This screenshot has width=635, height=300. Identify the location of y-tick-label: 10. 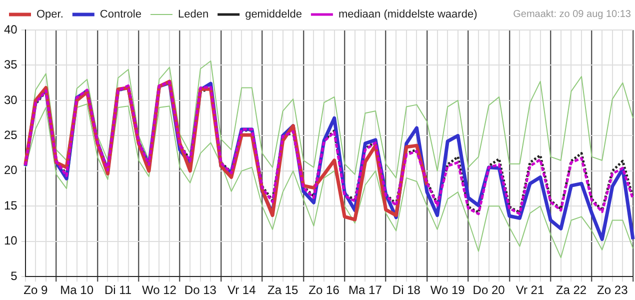
(11, 241).